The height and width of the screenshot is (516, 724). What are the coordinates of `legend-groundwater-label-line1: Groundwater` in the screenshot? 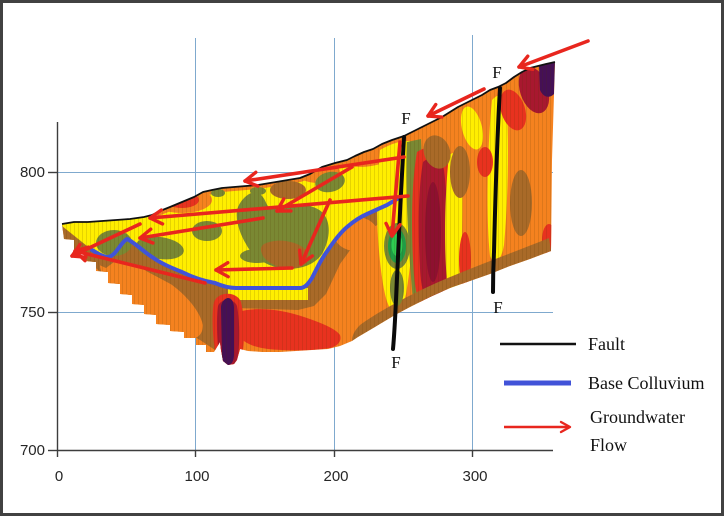 It's located at (637, 417).